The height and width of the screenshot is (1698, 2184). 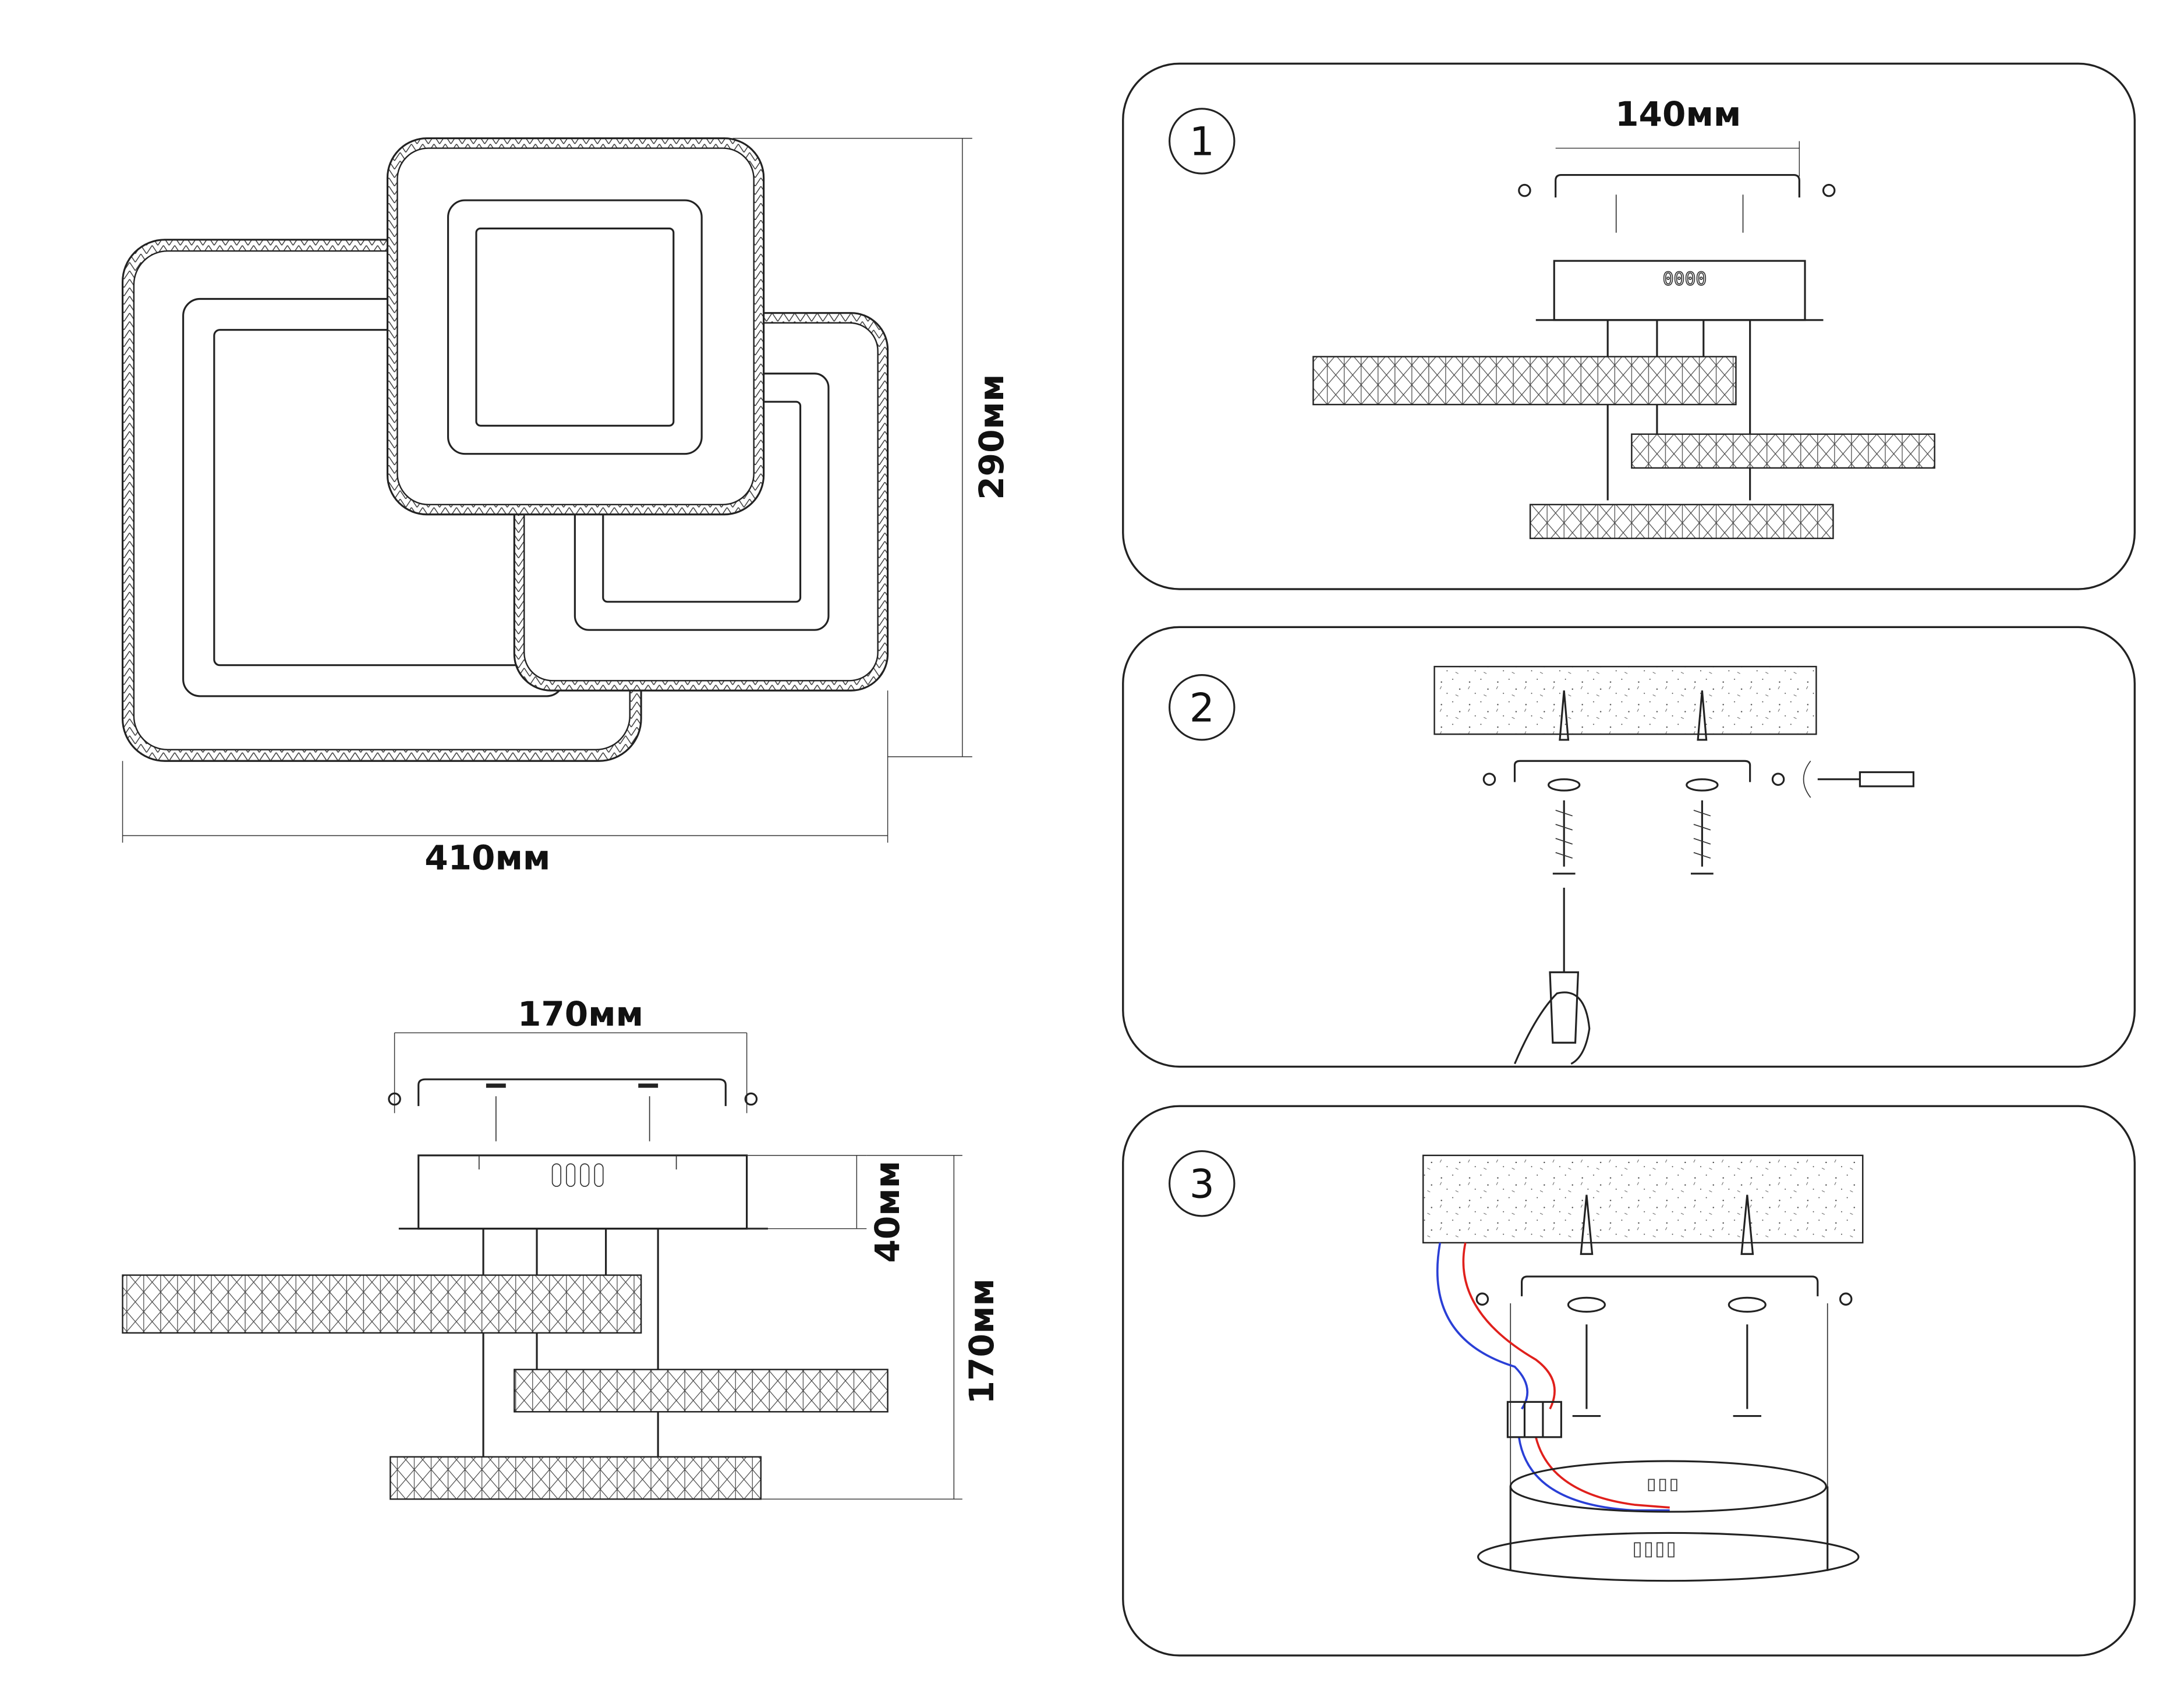 I want to click on step-number: 3, so click(x=1202, y=1184).